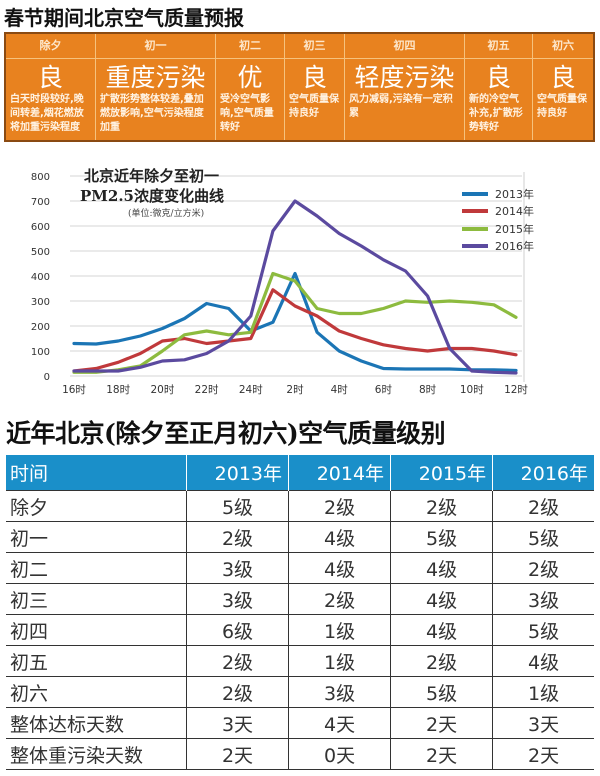 Image resolution: width=600 pixels, height=776 pixels. I want to click on forecast-day-label: 初六, so click(563, 46).